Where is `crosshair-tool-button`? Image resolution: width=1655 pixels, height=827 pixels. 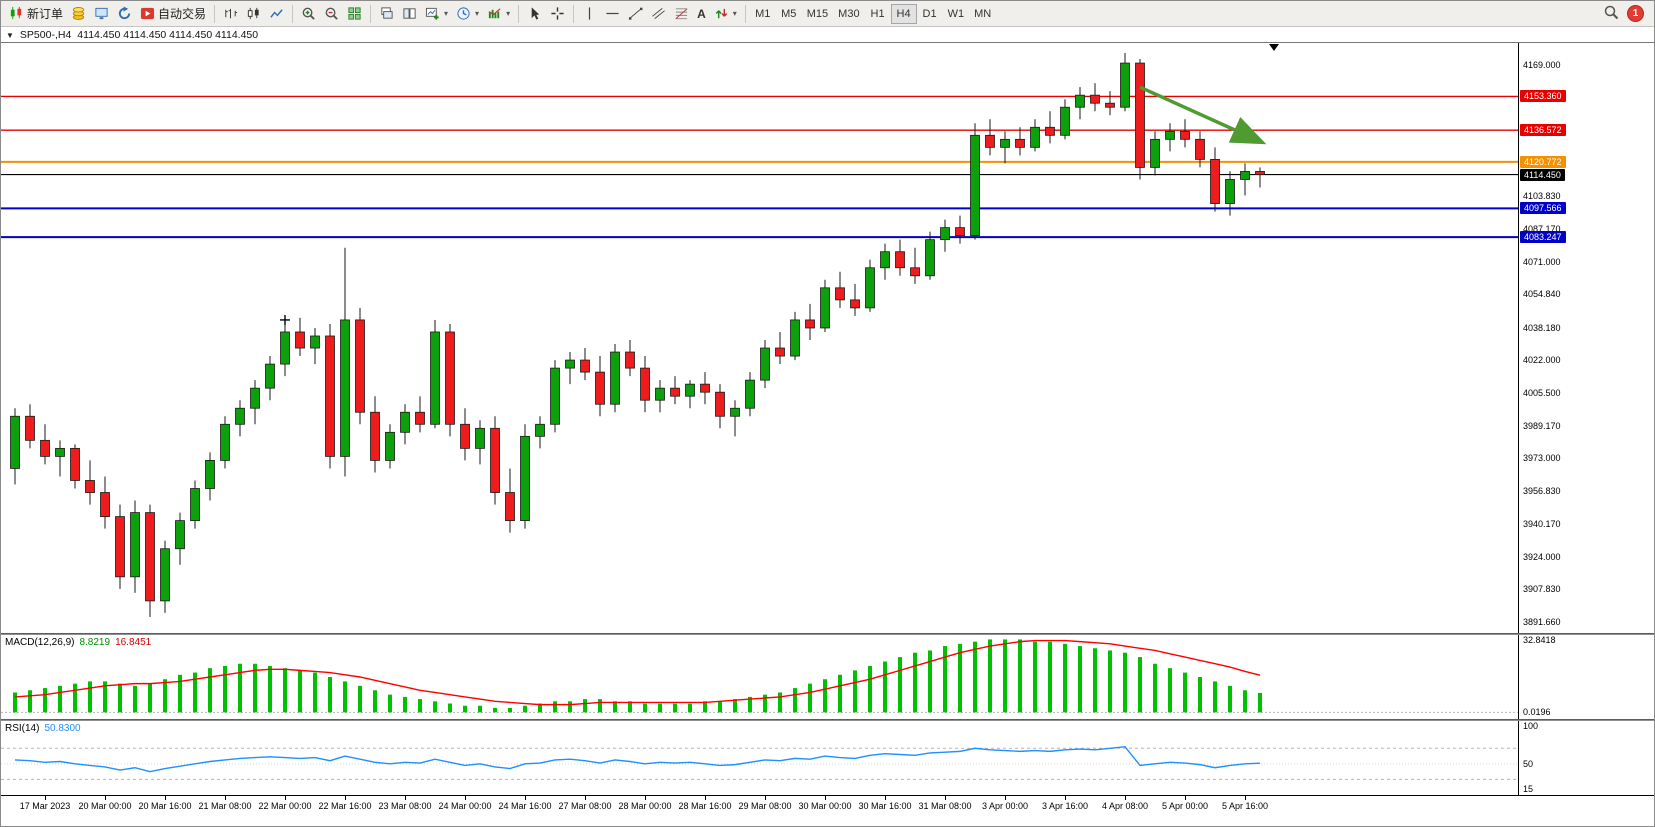 crosshair-tool-button is located at coordinates (557, 14).